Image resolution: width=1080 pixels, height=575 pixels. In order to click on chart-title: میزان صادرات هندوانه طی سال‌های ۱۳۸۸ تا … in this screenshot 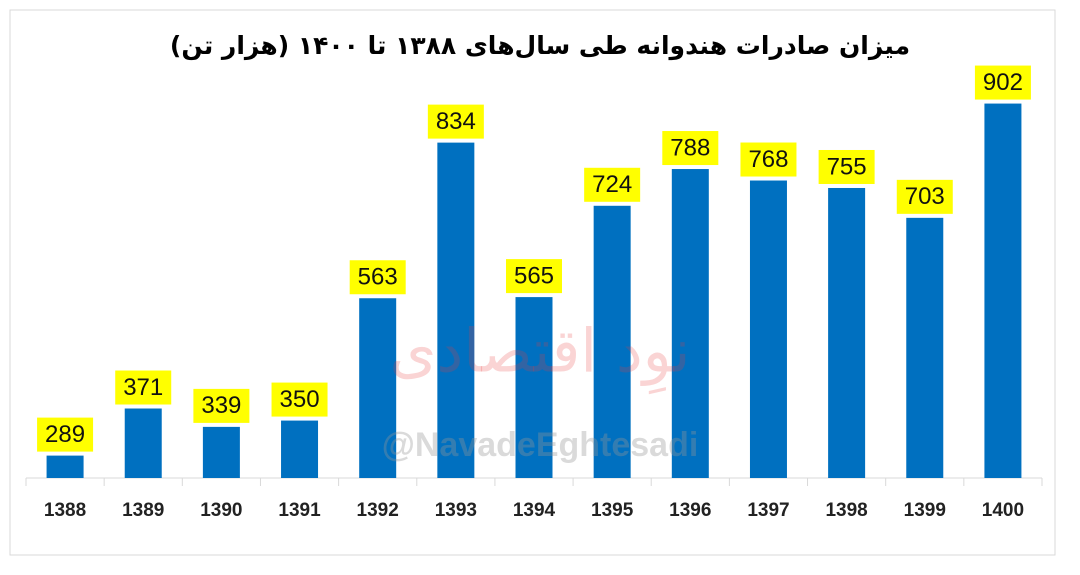, I will do `click(540, 46)`.